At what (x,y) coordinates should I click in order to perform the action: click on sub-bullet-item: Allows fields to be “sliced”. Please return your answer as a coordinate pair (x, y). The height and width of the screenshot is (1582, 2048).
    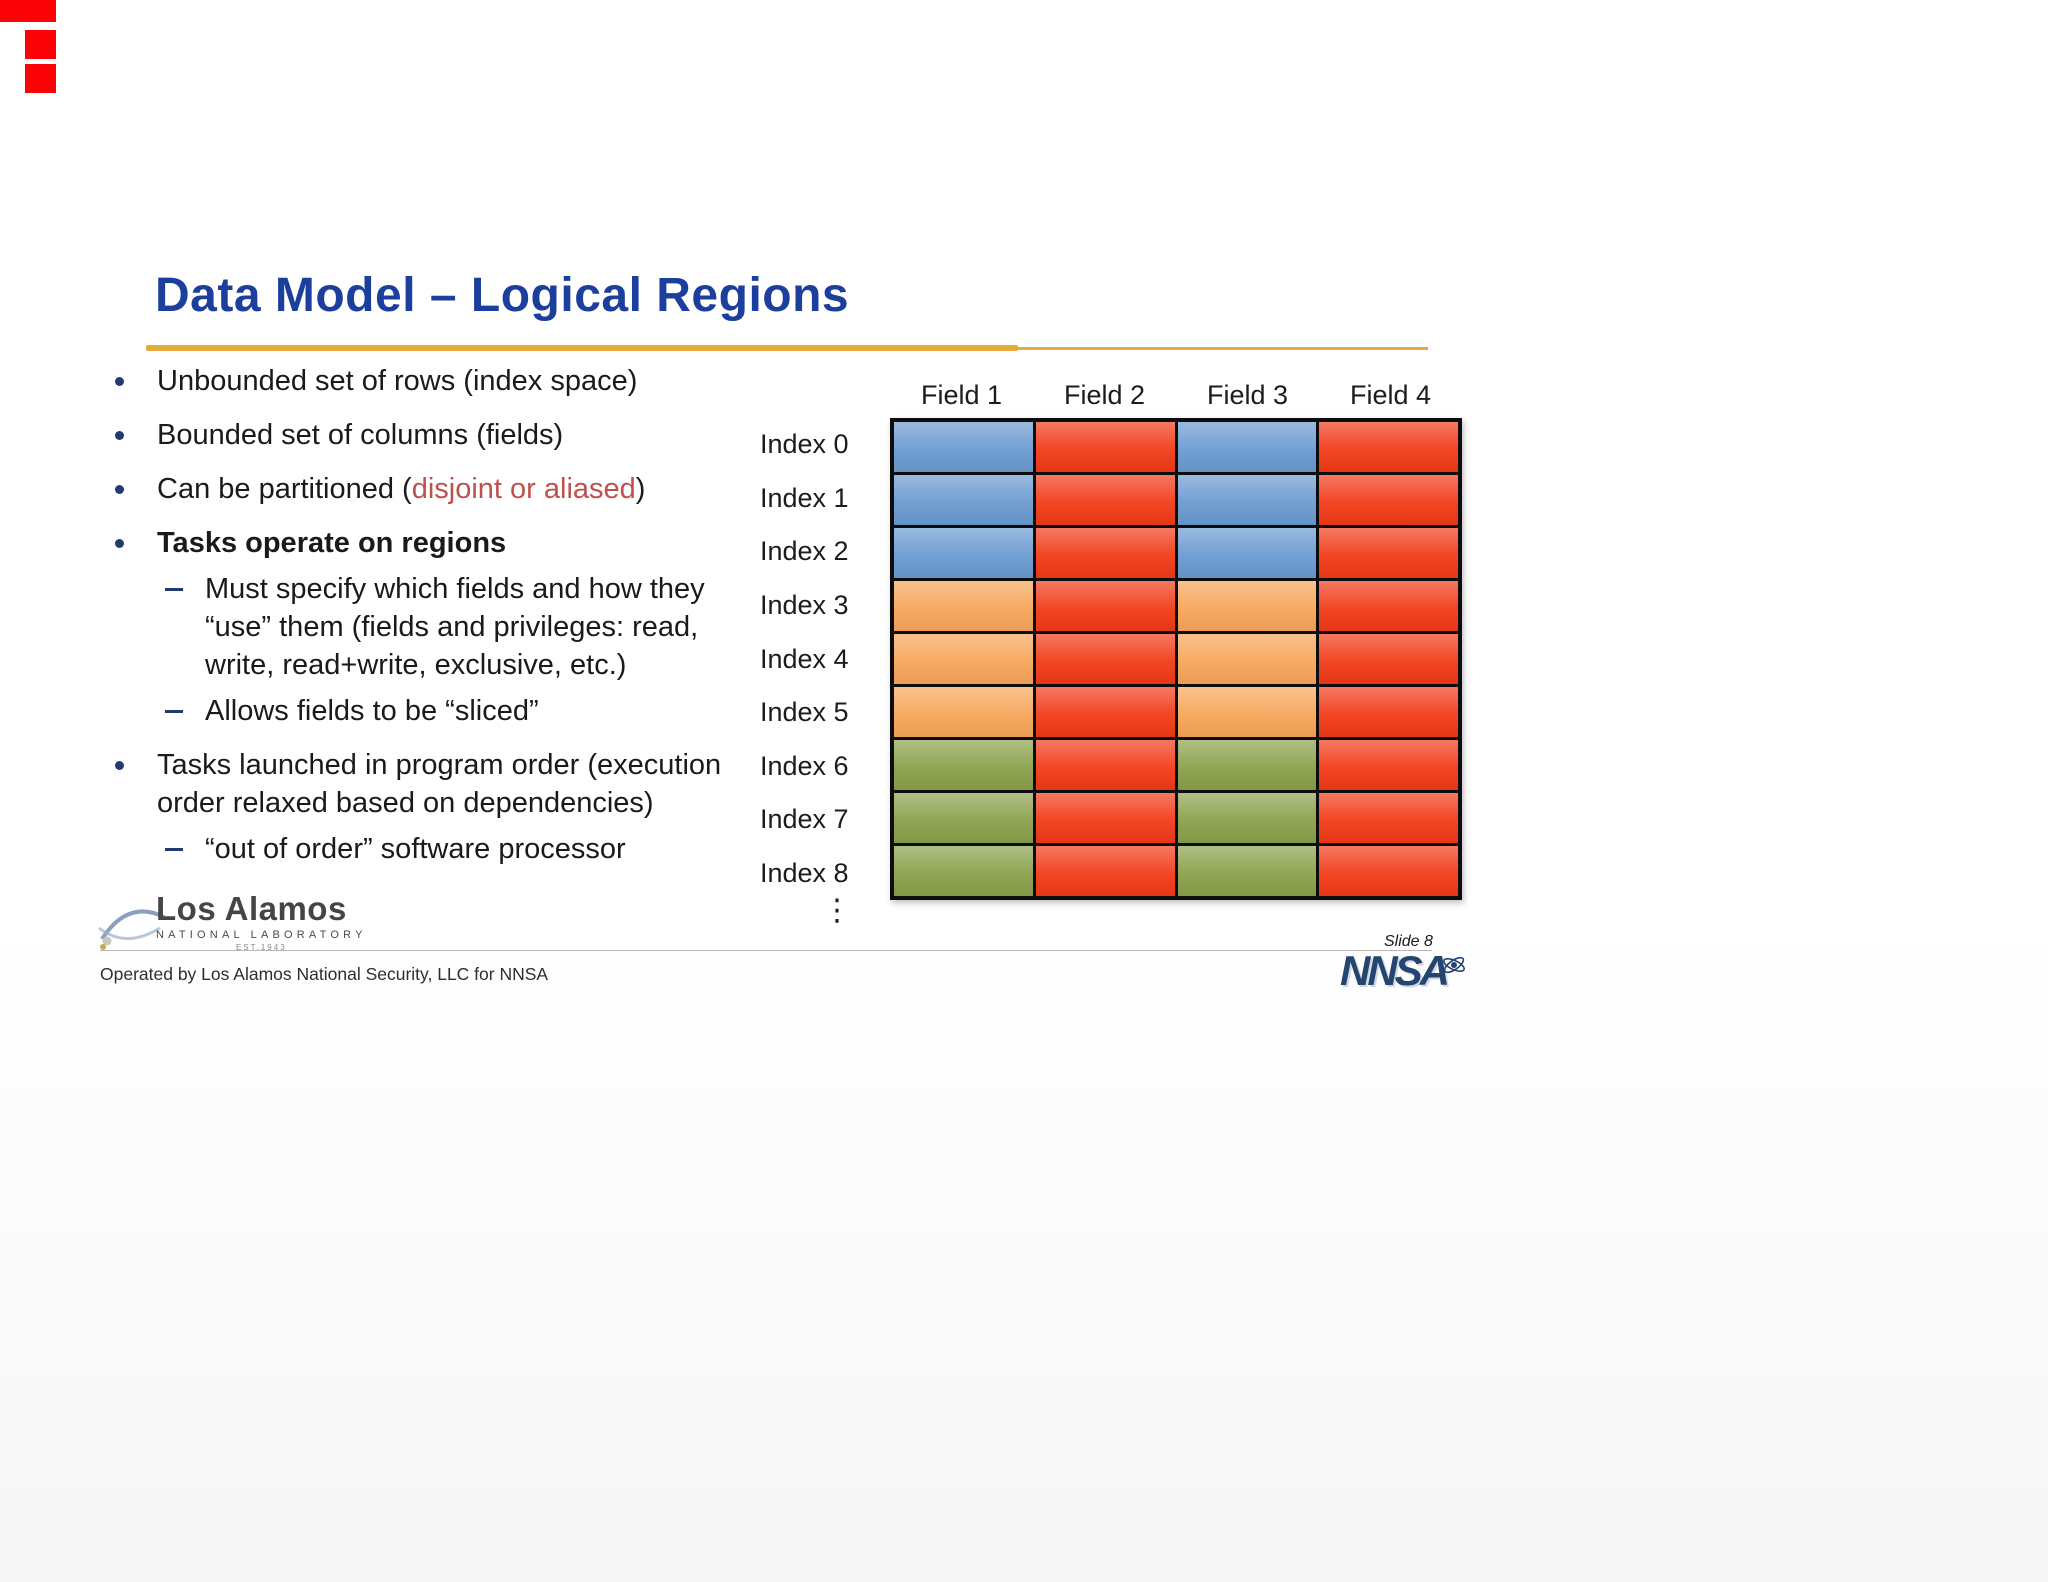
    Looking at the image, I should click on (439, 711).